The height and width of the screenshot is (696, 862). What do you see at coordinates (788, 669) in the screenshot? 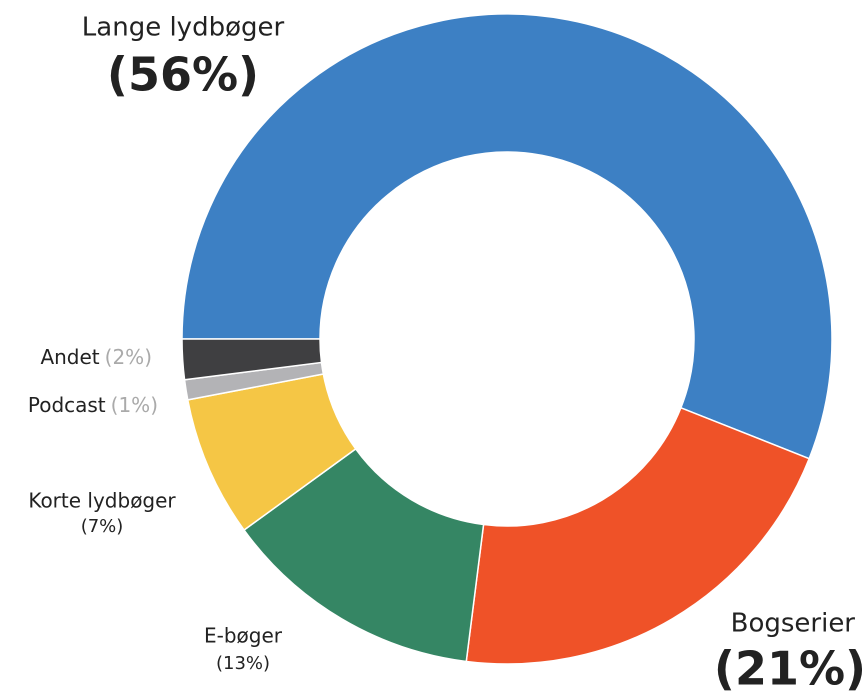
I see `slice-percent: (21%)` at bounding box center [788, 669].